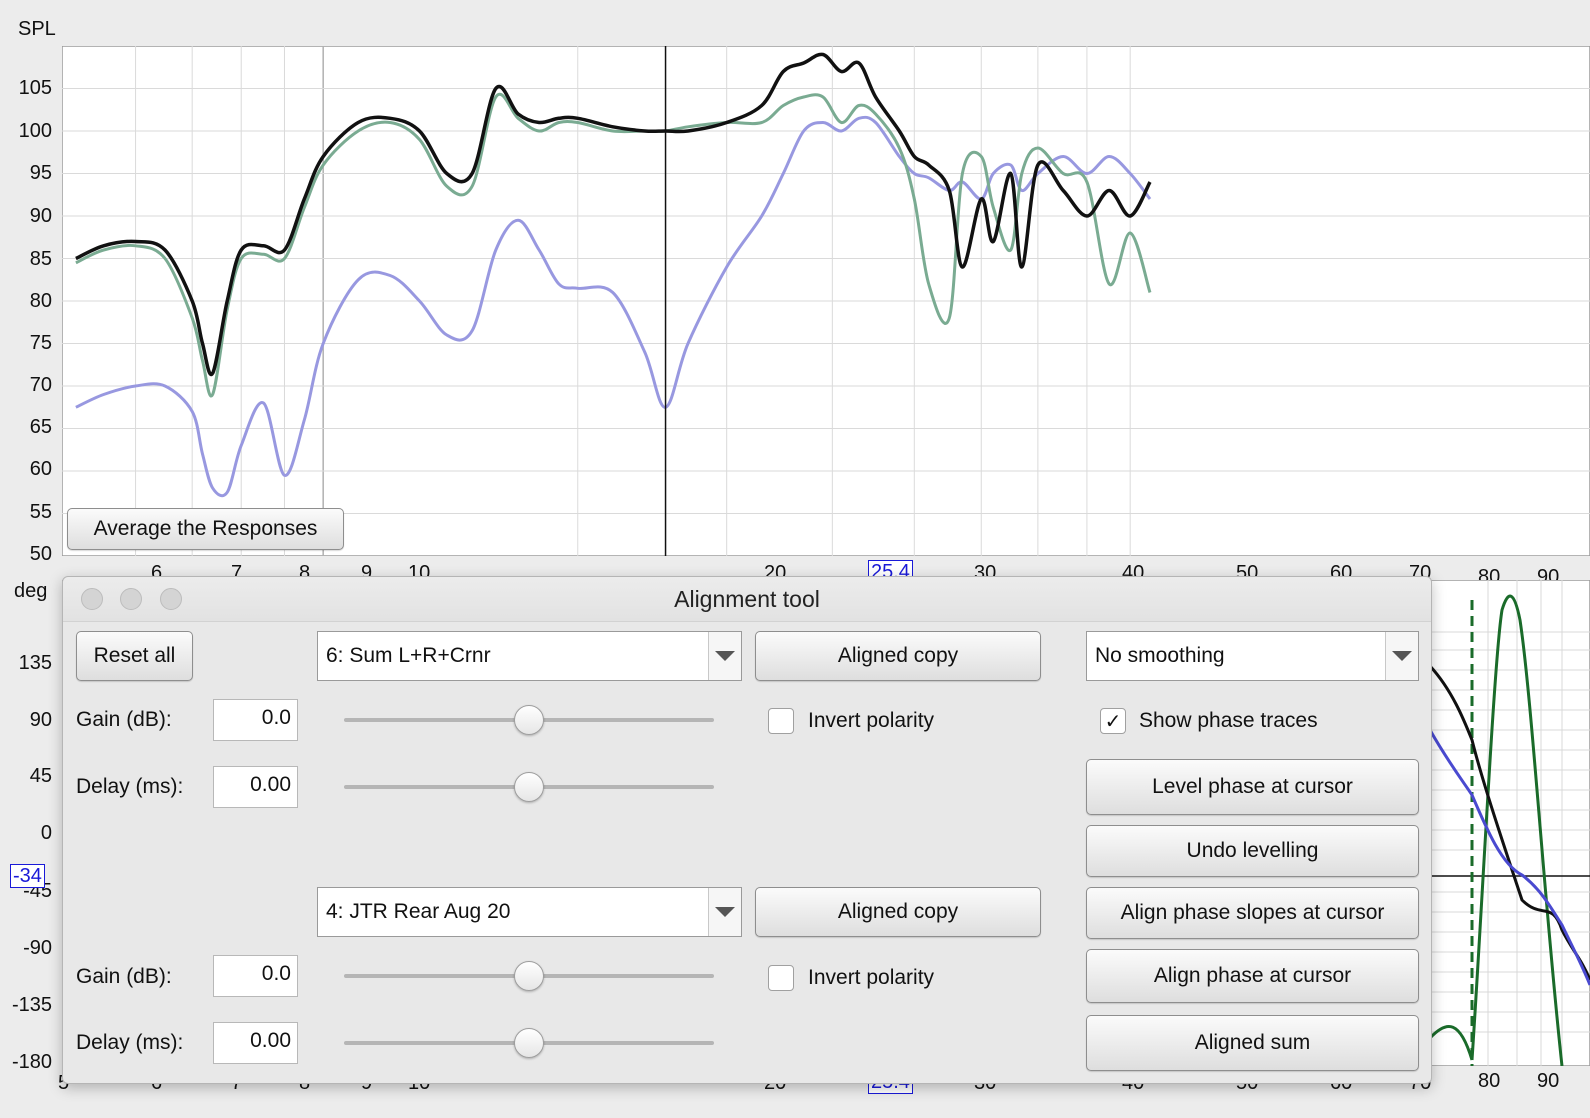 This screenshot has width=1590, height=1118. I want to click on phase-trace-black, so click(1509, 822).